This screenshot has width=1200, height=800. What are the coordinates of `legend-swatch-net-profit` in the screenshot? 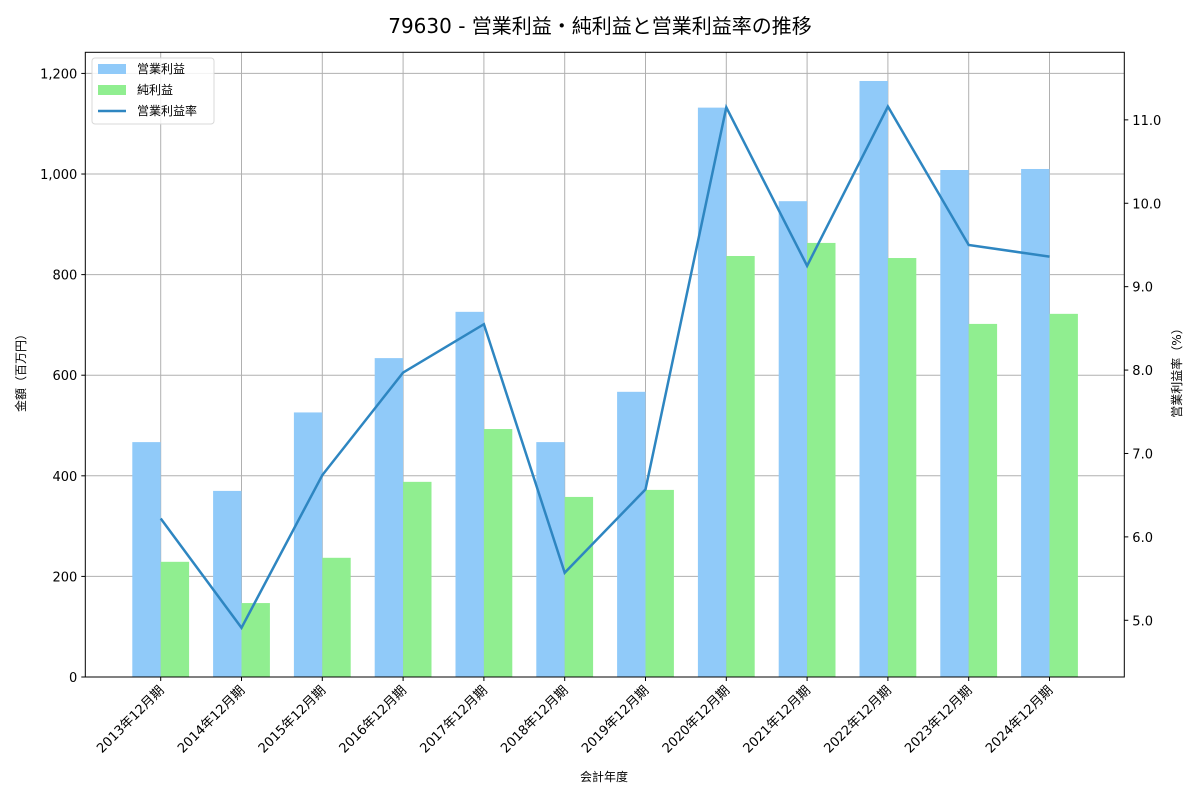 It's located at (112, 90).